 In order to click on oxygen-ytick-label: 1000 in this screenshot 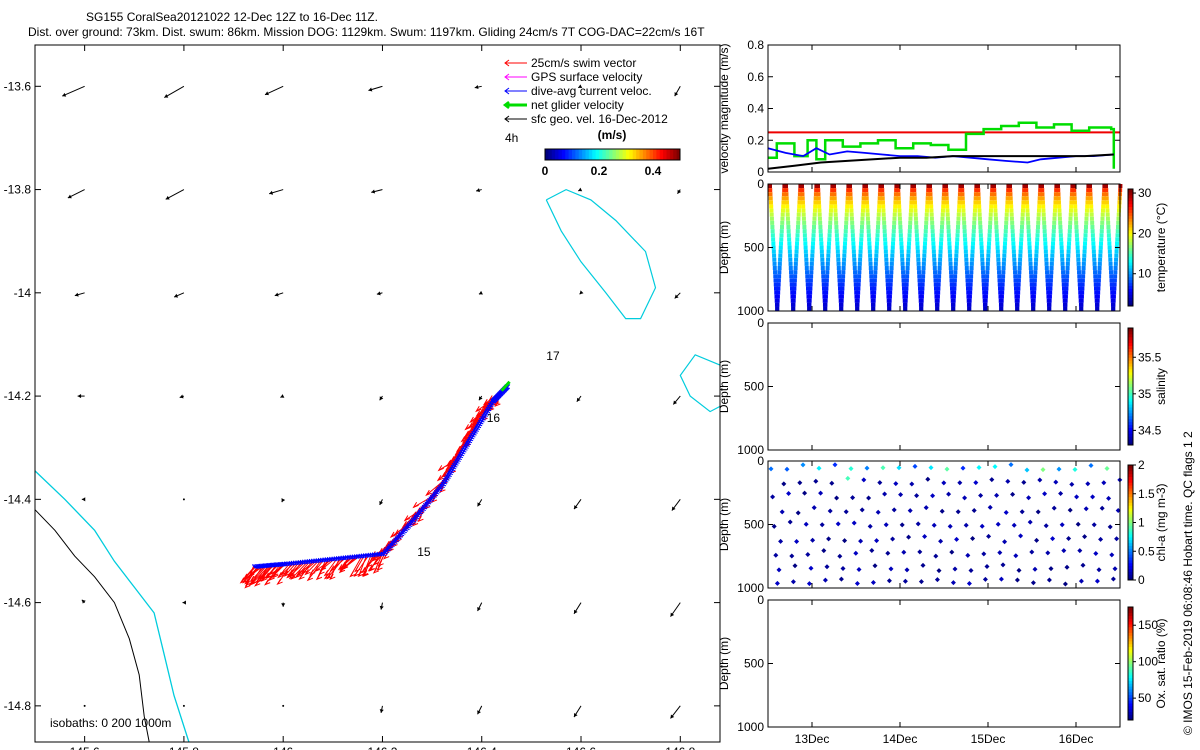, I will do `click(750, 727)`.